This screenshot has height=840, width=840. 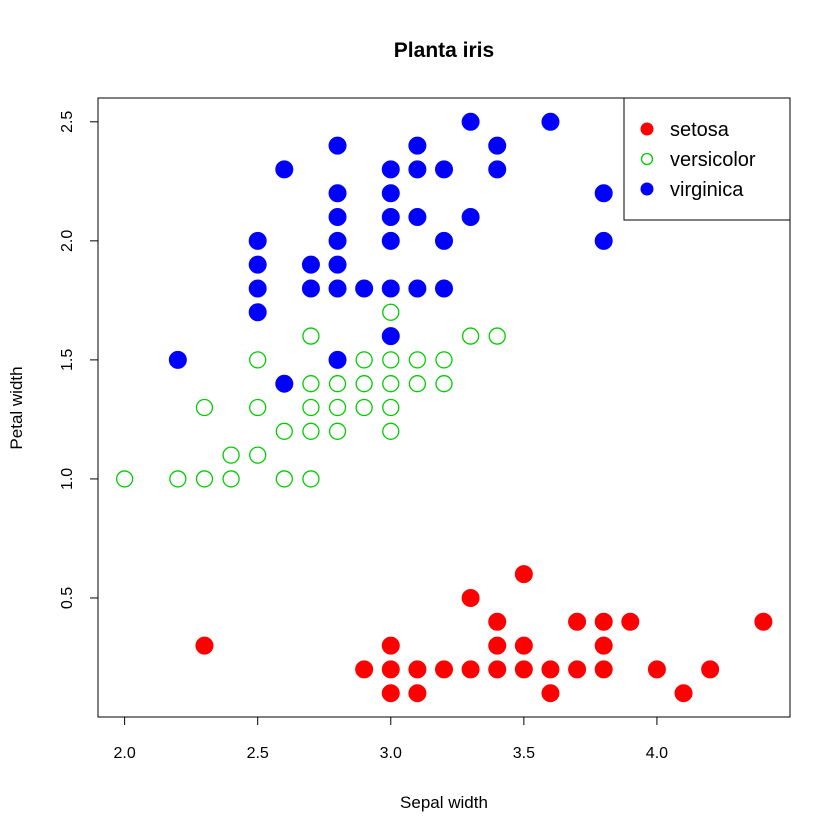 I want to click on x-tick-label: 2.0, so click(x=124, y=753).